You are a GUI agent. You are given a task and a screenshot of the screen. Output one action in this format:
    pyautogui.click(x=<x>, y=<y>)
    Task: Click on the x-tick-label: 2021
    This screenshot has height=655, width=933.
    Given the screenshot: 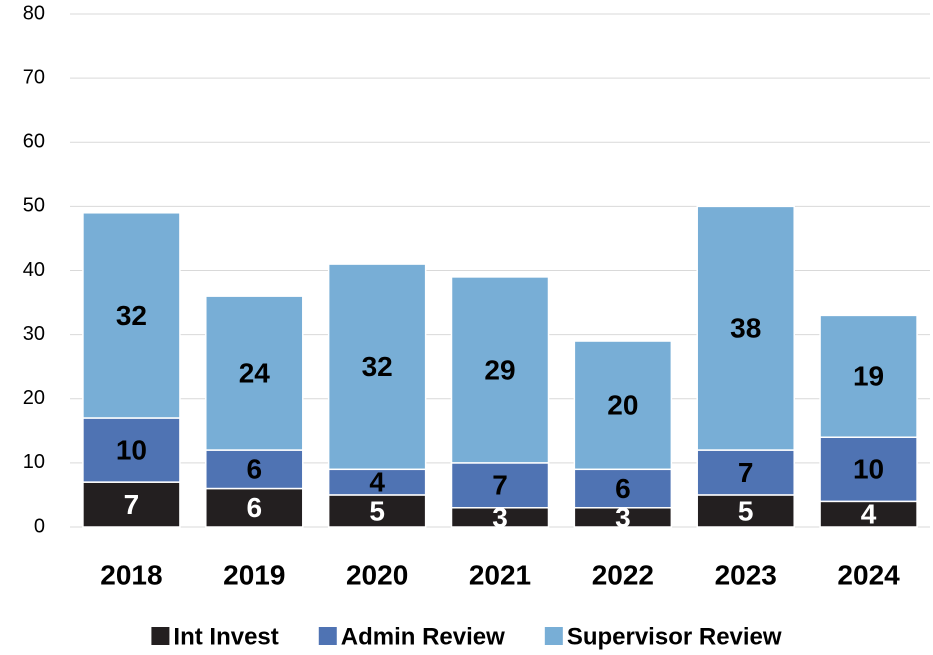 What is the action you would take?
    pyautogui.click(x=500, y=574)
    